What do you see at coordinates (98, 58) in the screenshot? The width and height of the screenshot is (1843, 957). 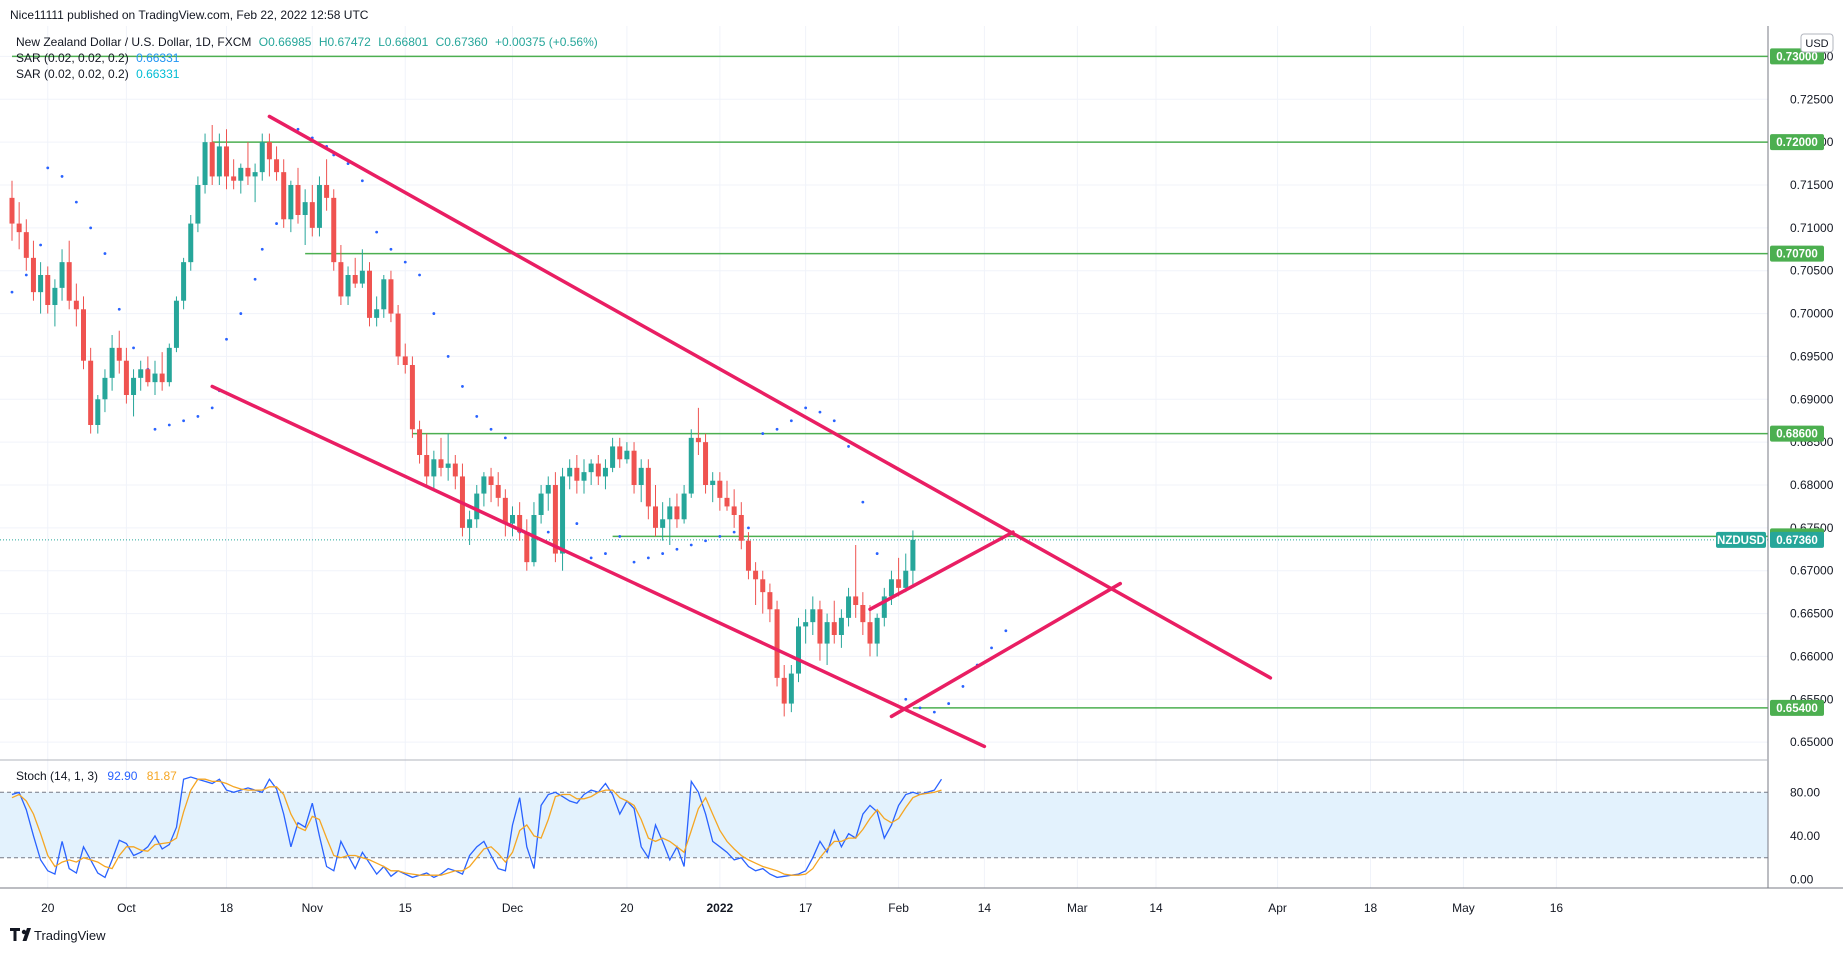 I see `sar-legend-1: SAR (0.02, 0.02, 0.2) 0.66331` at bounding box center [98, 58].